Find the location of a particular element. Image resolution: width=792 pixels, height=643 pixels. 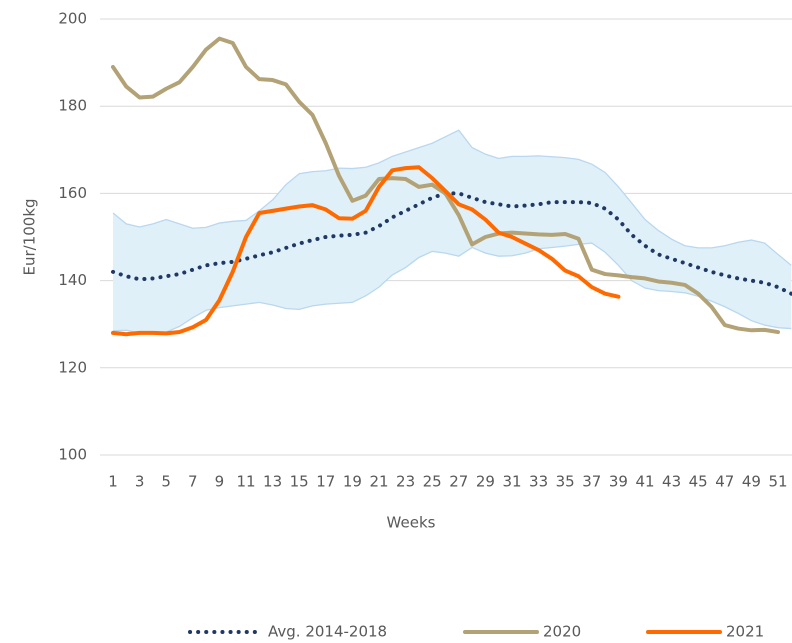

legend-label: Avg. 2014-2018 is located at coordinates (327, 632).